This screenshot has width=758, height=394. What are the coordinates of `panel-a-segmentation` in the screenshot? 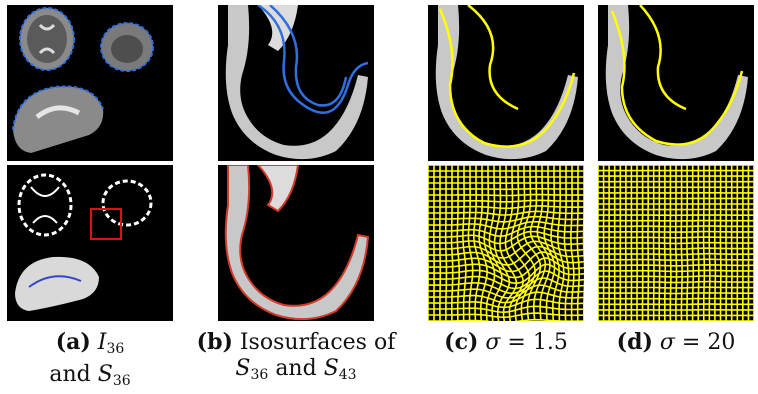 It's located at (90, 243).